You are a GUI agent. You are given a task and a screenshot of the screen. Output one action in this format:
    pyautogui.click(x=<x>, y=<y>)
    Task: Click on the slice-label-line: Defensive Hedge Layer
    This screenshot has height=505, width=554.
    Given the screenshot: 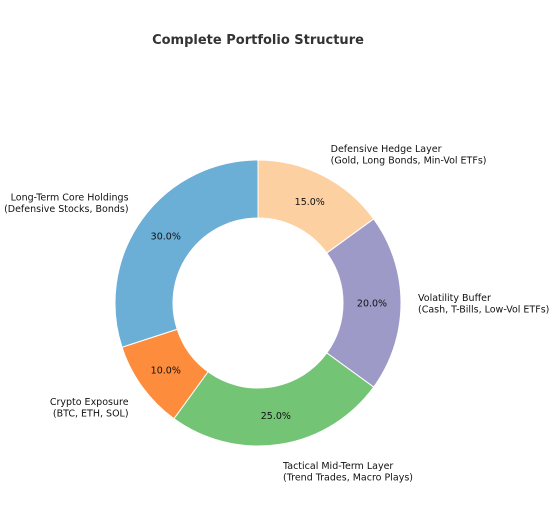 What is the action you would take?
    pyautogui.click(x=386, y=149)
    